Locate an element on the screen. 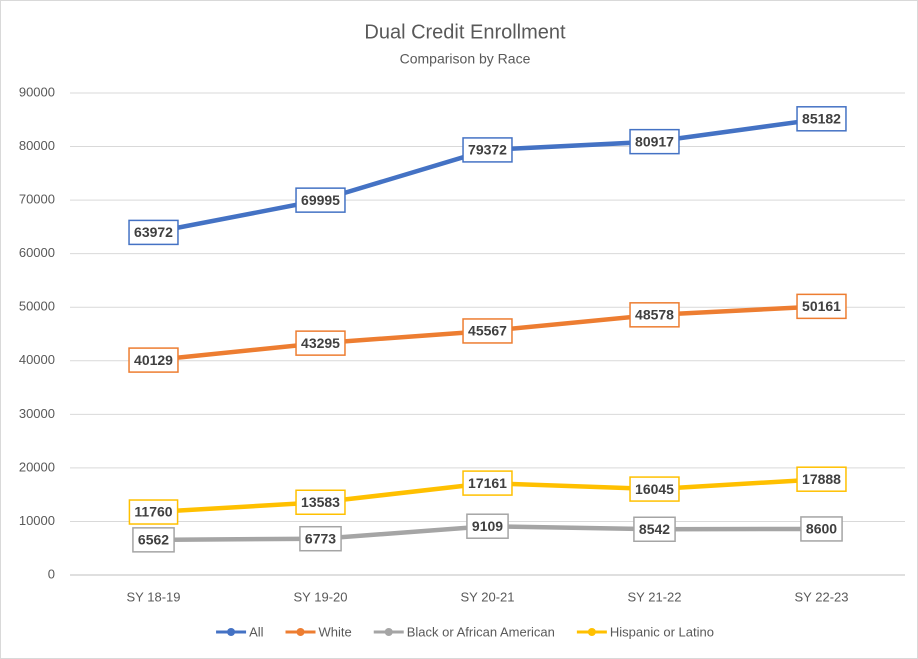 The width and height of the screenshot is (918, 659). data-label: 48578 is located at coordinates (654, 315).